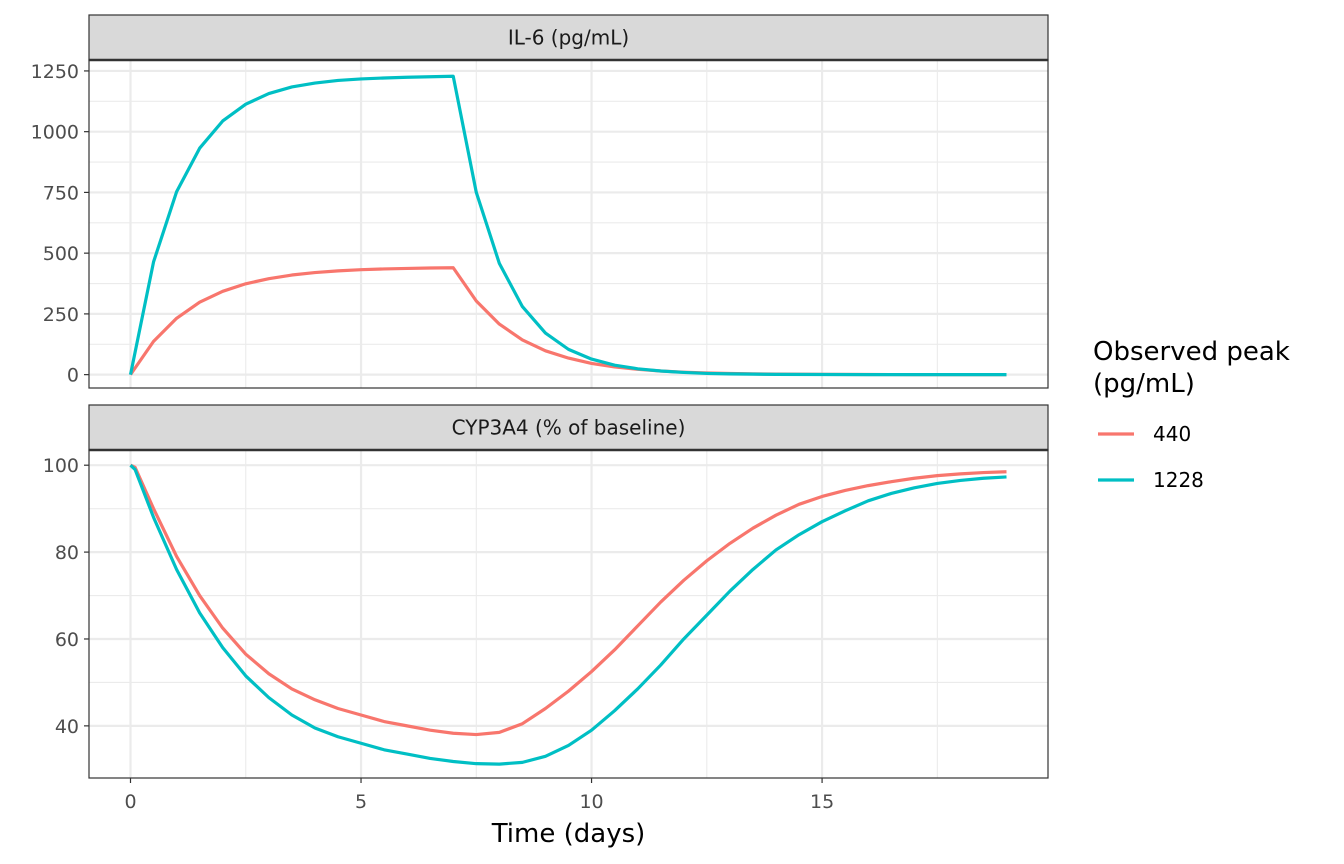  What do you see at coordinates (67, 727) in the screenshot?
I see `y-tick-label: 40` at bounding box center [67, 727].